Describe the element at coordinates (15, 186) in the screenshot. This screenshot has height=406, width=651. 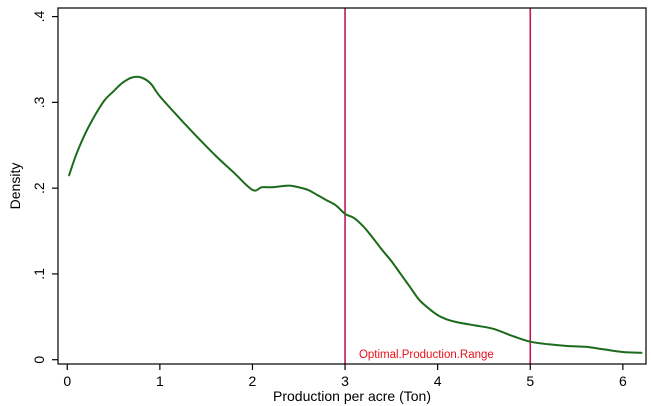
I see `y-axis-title: Density` at that location.